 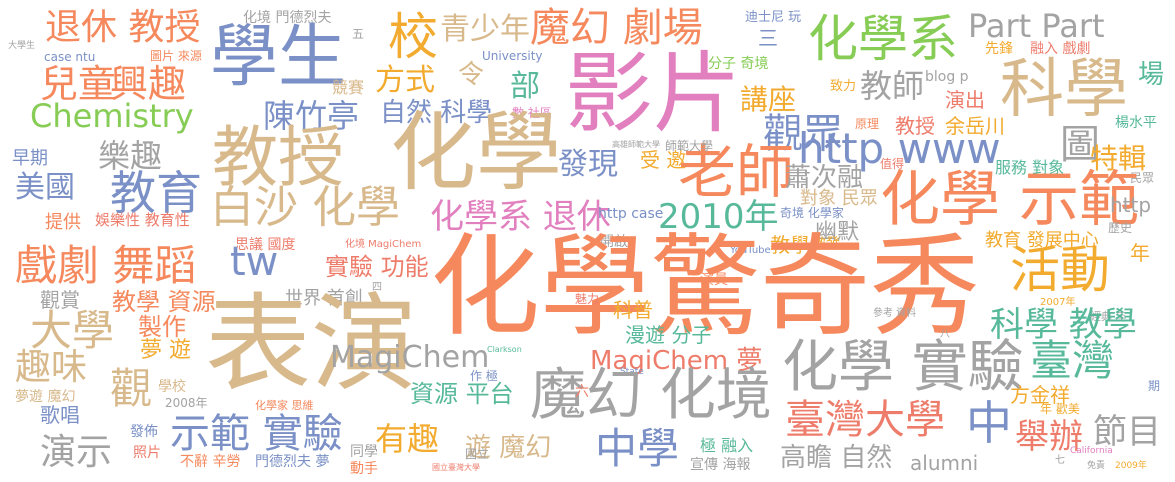 What do you see at coordinates (632, 372) in the screenshot?
I see `word-cloud-term: State` at bounding box center [632, 372].